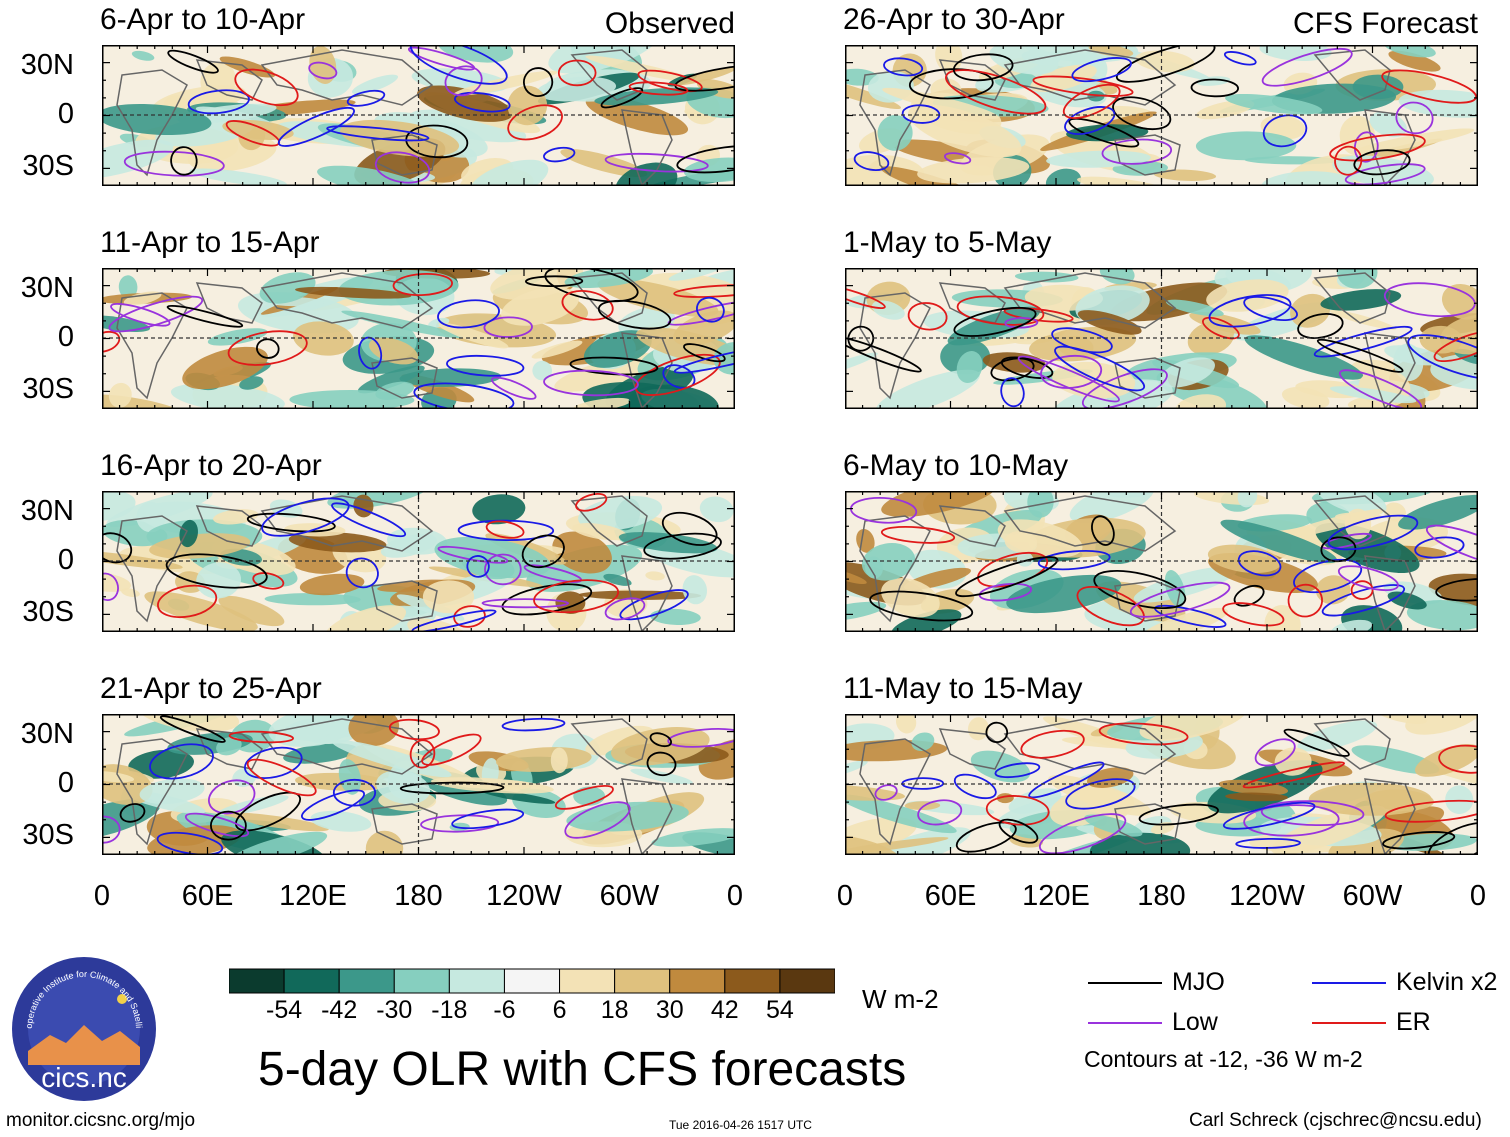 This screenshot has width=1510, height=1137. I want to click on panel-title: 11-Apr to 15-Apr, so click(210, 242).